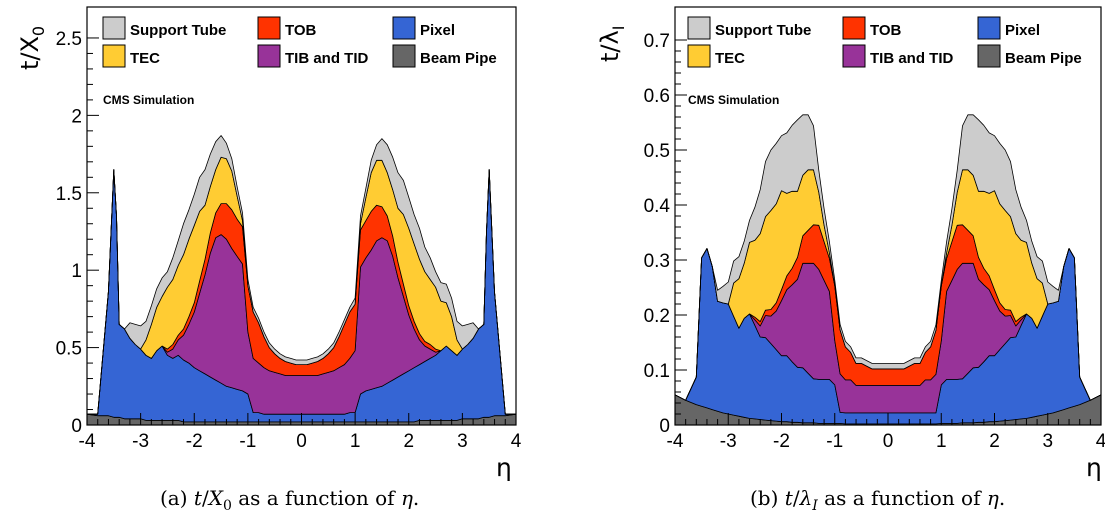 This screenshot has height=525, width=1105. Describe the element at coordinates (69, 39) in the screenshot. I see `y-tick-label: 2.5` at that location.